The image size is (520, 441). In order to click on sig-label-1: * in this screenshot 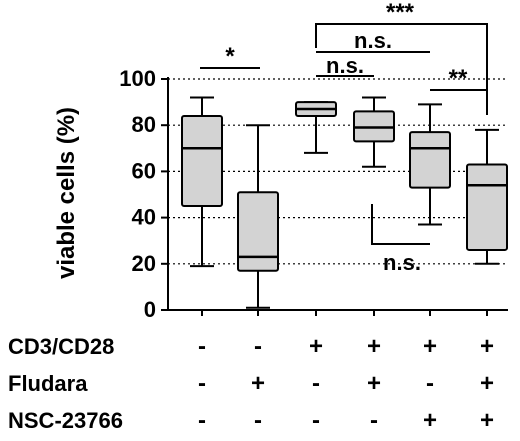, I will do `click(230, 56)`.